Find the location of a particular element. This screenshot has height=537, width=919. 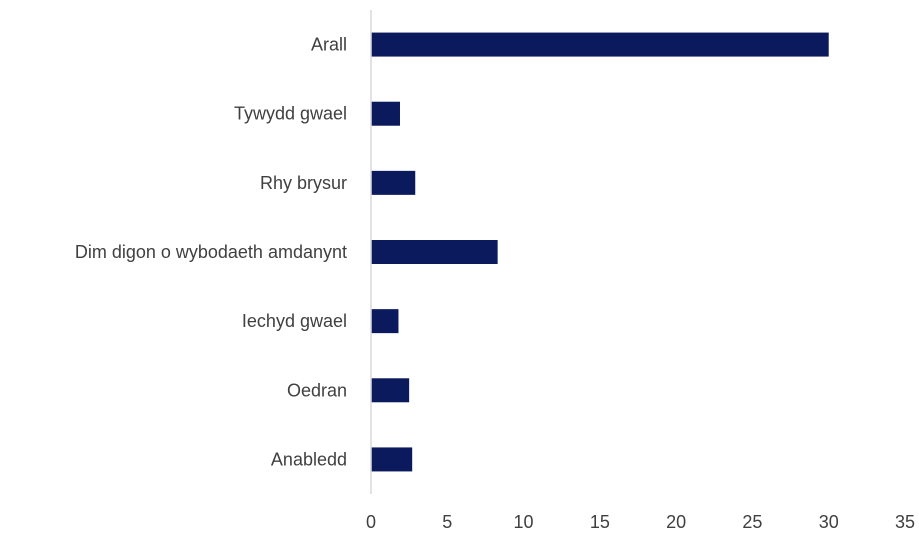

x-tick-label: 35 is located at coordinates (905, 522).